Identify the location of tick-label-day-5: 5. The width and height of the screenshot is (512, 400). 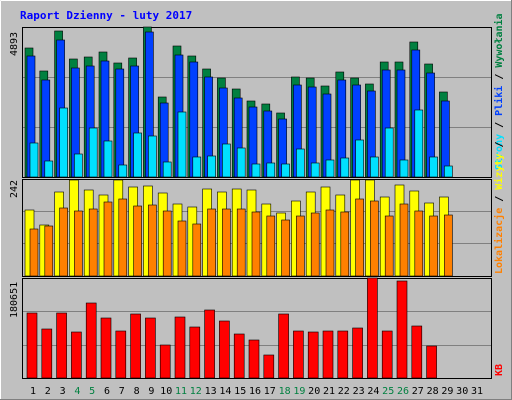
(92, 391).